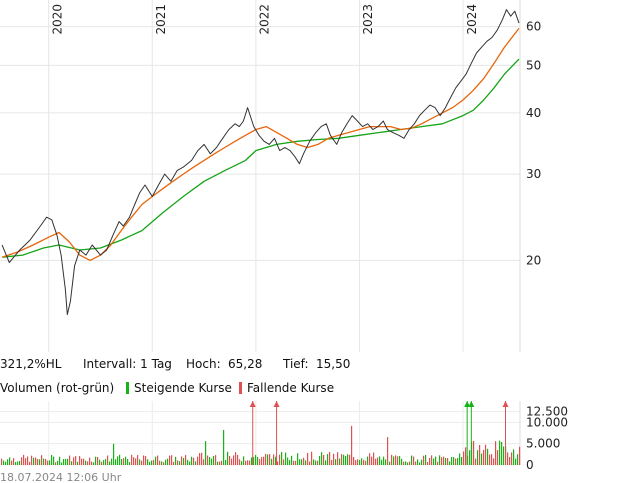 The width and height of the screenshot is (620, 483). I want to click on change-percent: 321,2%HL, so click(31, 364).